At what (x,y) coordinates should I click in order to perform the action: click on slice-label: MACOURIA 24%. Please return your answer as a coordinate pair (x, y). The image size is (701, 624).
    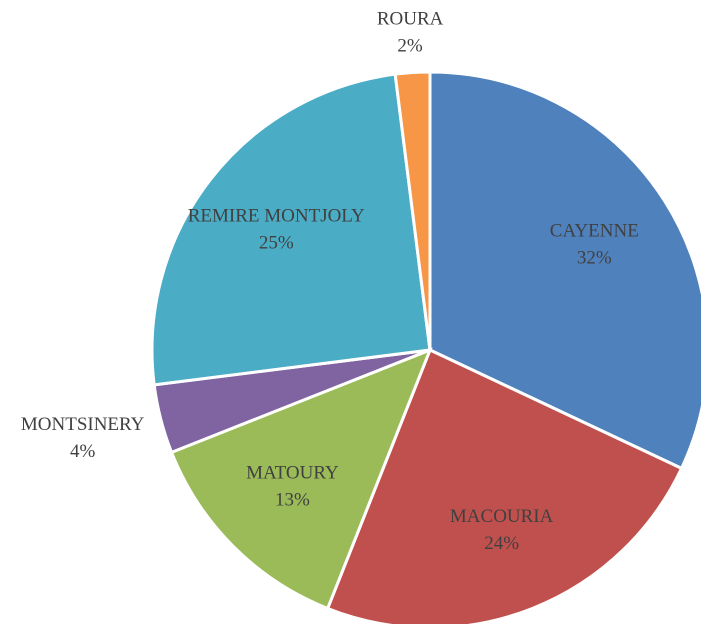
    Looking at the image, I should click on (502, 530).